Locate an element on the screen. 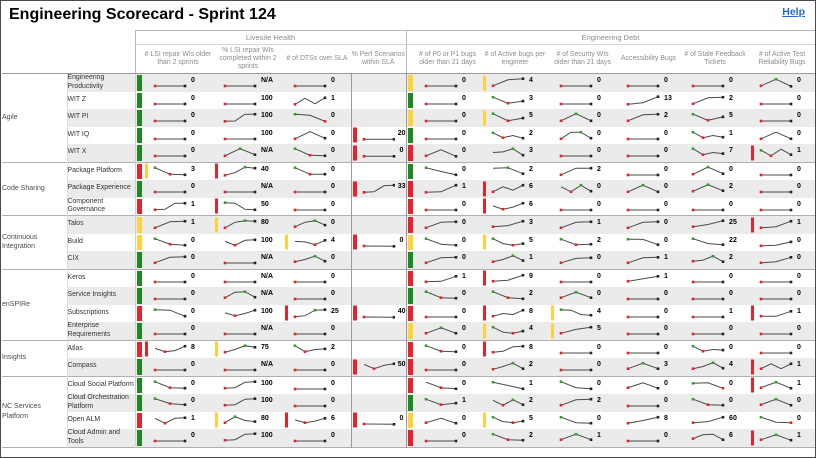  metric-cell: 5 is located at coordinates (583, 331).